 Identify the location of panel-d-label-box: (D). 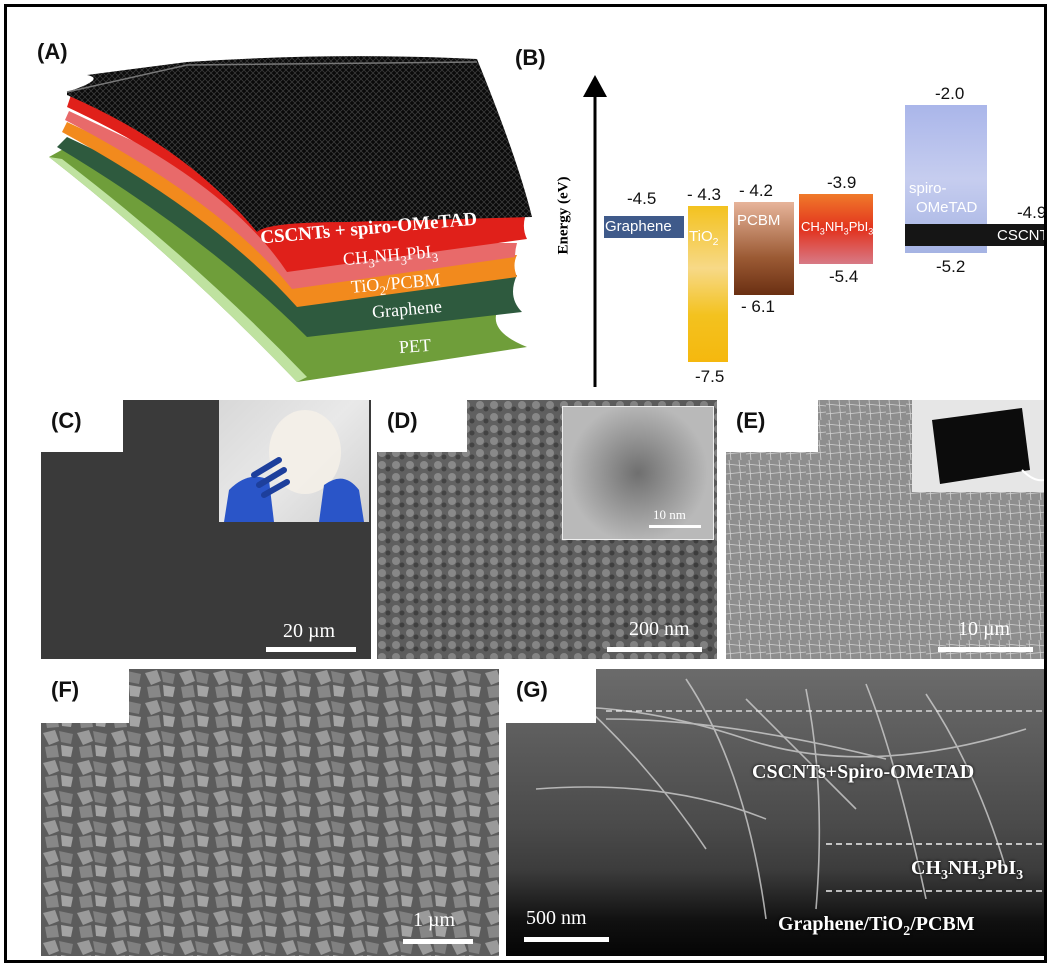
(422, 426).